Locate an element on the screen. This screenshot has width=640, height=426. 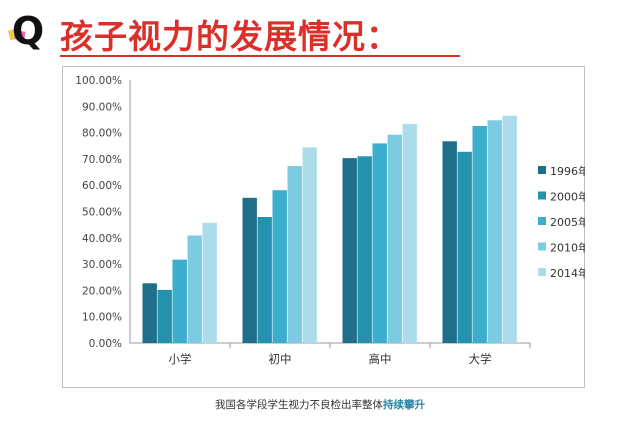
x-tick-label: 小学 is located at coordinates (180, 359).